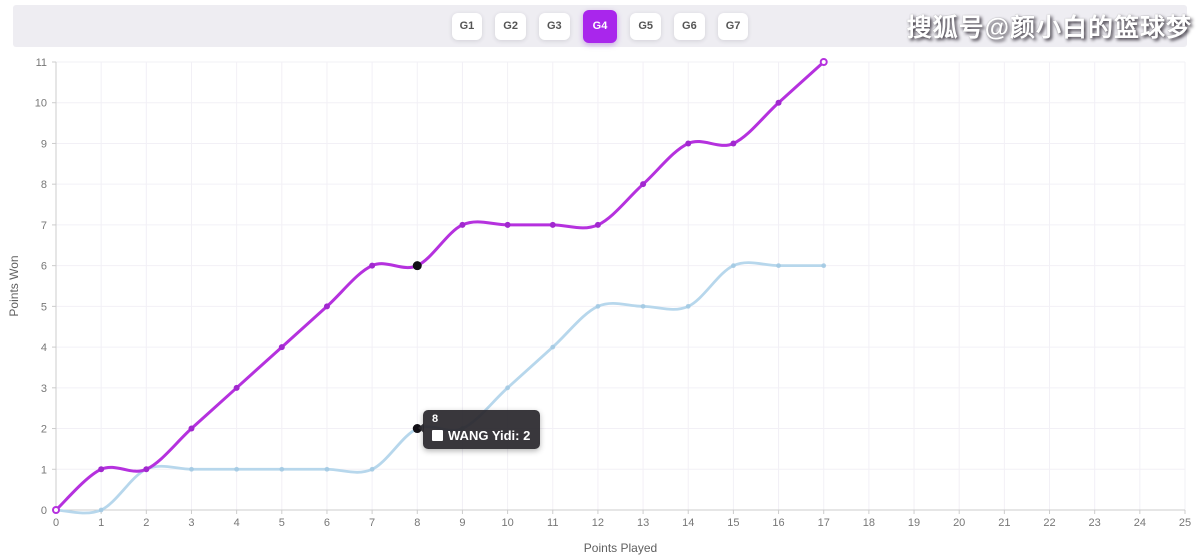  What do you see at coordinates (417, 523) in the screenshot?
I see `x-tick-label: 8` at bounding box center [417, 523].